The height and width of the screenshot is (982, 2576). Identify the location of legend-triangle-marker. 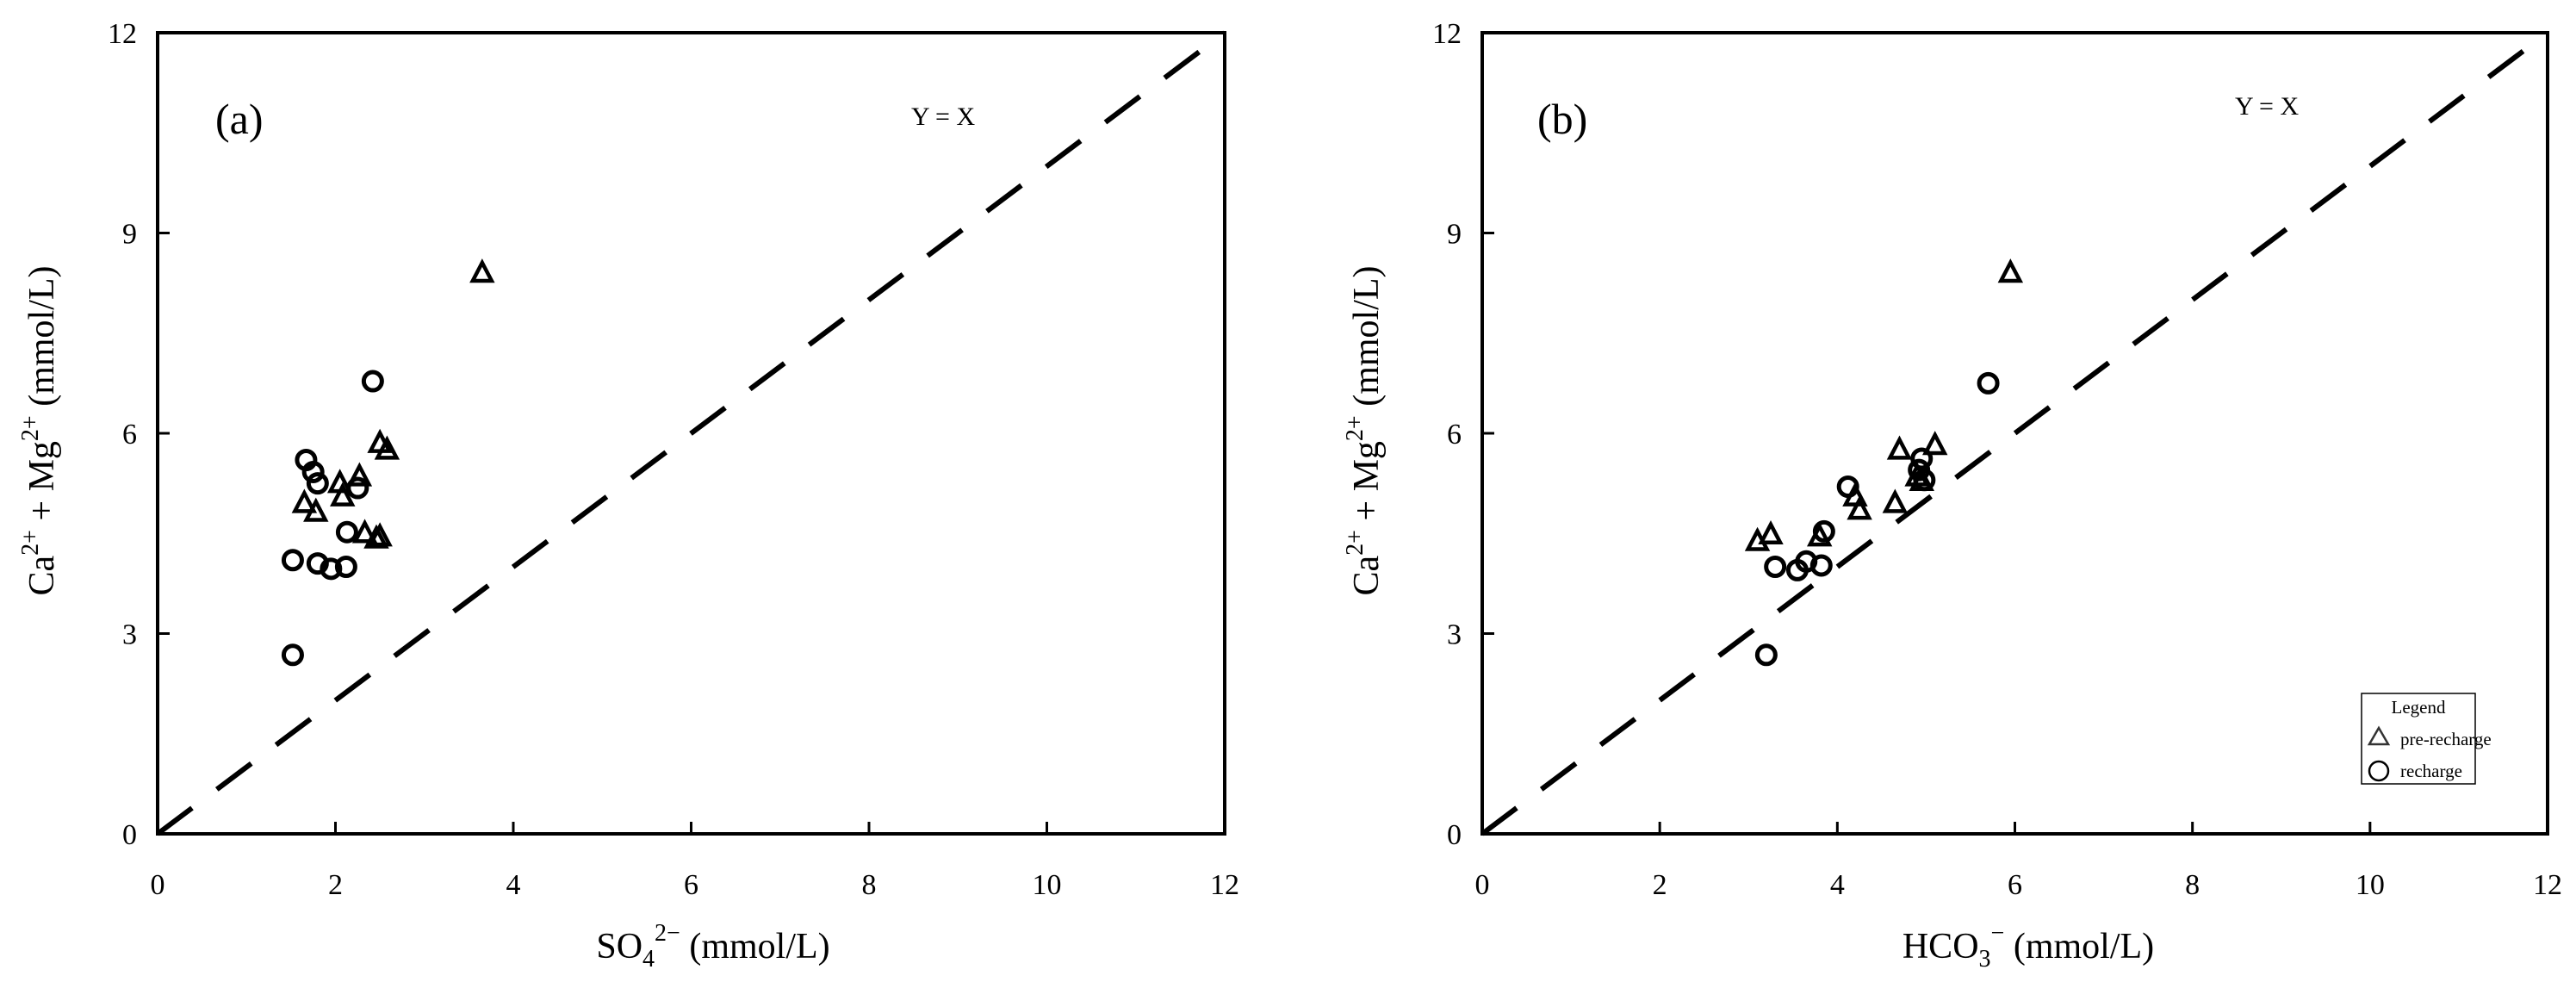
(2379, 735).